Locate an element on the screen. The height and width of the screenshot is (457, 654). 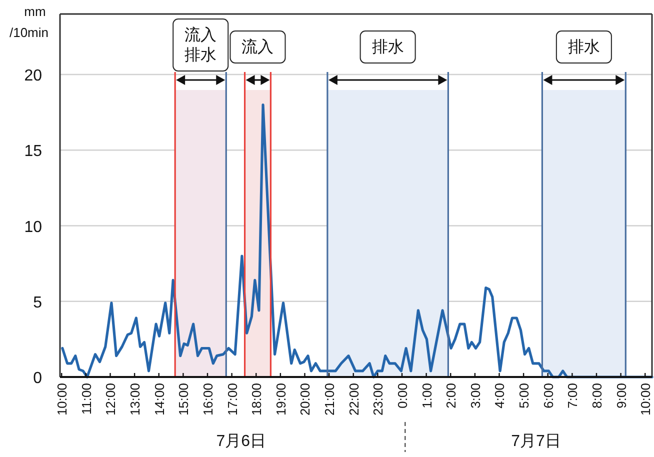
xtick-label: 9:00 is located at coordinates (621, 395).